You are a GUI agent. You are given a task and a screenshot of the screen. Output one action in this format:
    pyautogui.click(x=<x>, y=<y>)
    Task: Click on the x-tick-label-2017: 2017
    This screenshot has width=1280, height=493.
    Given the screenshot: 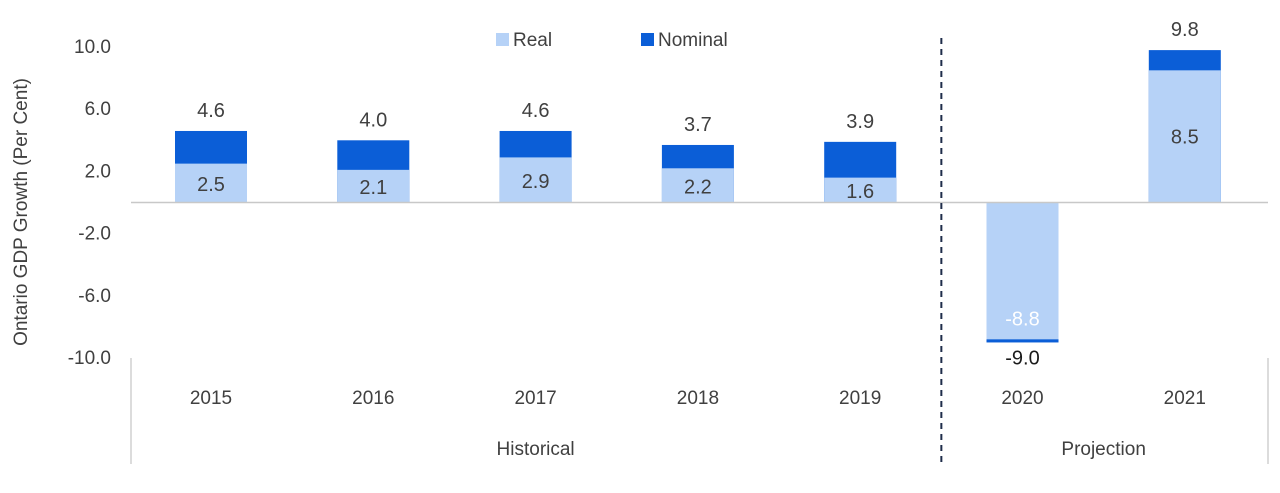 What is the action you would take?
    pyautogui.click(x=535, y=398)
    